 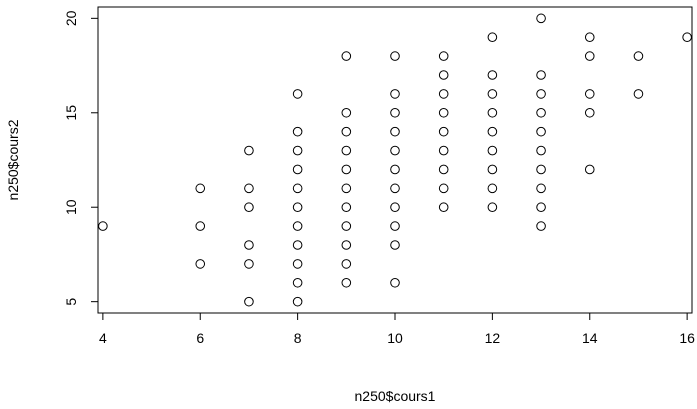 What do you see at coordinates (71, 302) in the screenshot?
I see `y-tick-label: 5` at bounding box center [71, 302].